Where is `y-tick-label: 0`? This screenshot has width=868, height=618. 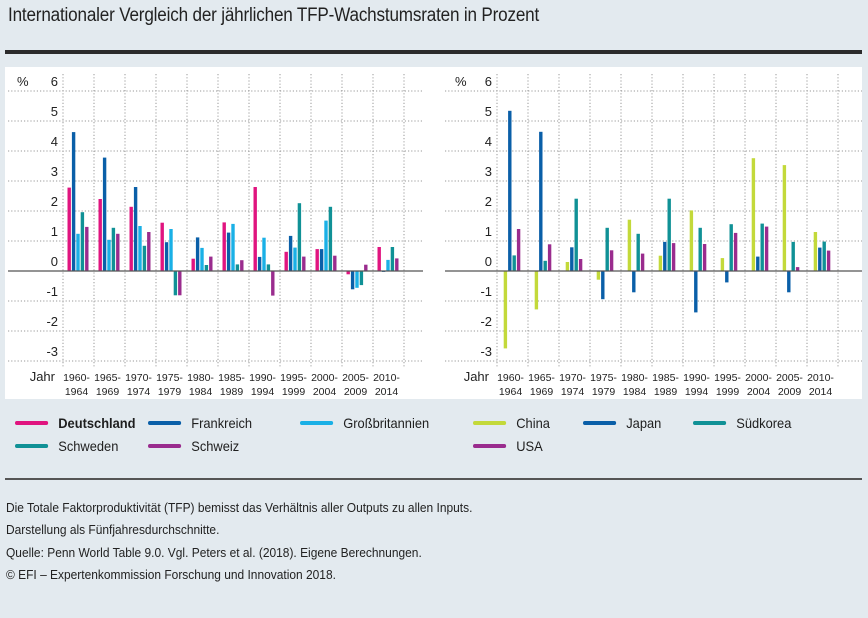 y-tick-label: 0 is located at coordinates (488, 261).